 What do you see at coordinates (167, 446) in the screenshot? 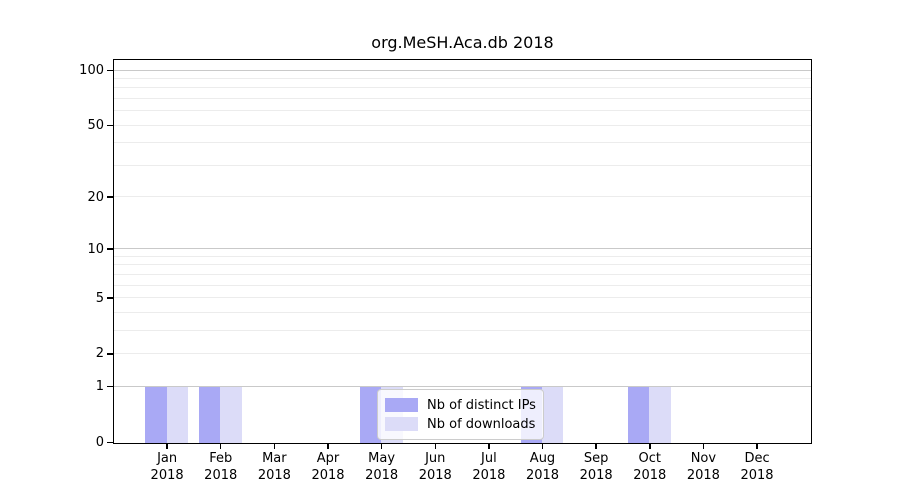
I see `x-tick-jan-2018` at bounding box center [167, 446].